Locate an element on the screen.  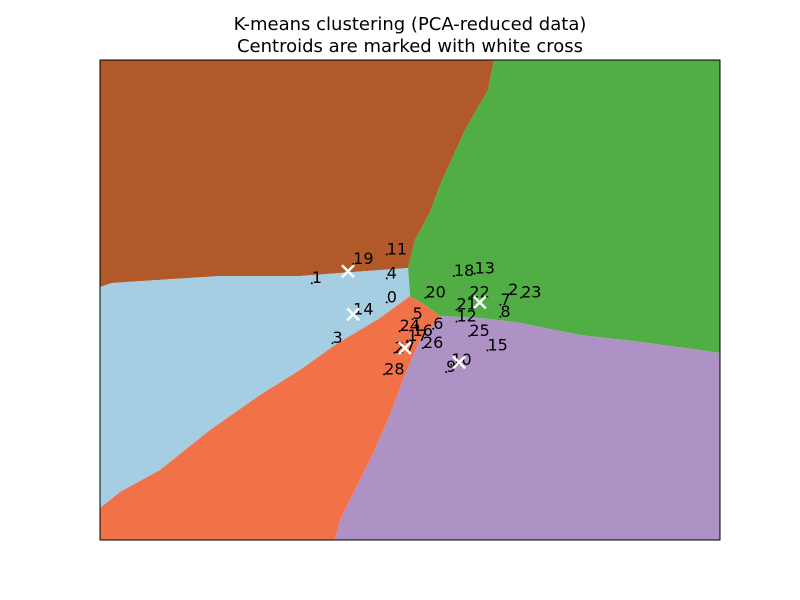
point-label: 26 is located at coordinates (433, 342).